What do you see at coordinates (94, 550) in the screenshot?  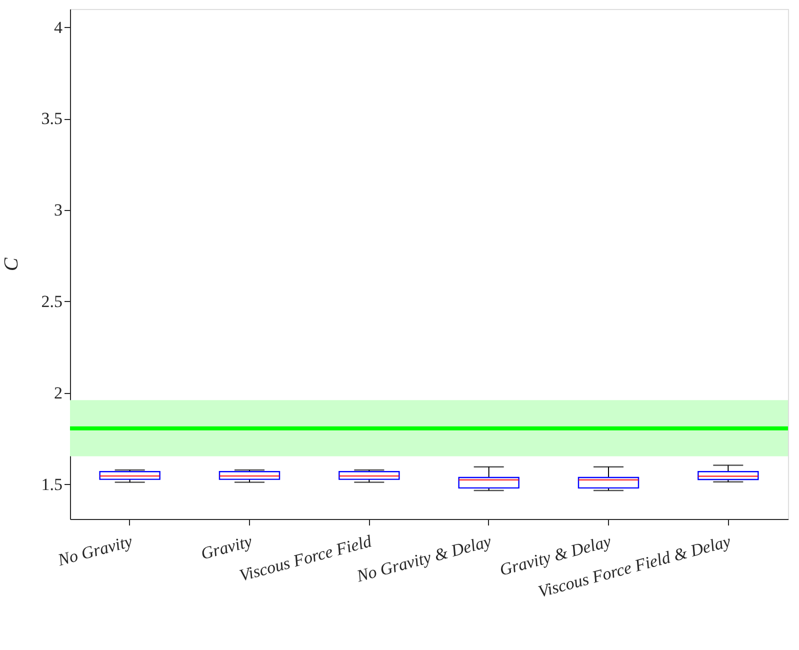 I see `x-tick-label: No Gravity` at bounding box center [94, 550].